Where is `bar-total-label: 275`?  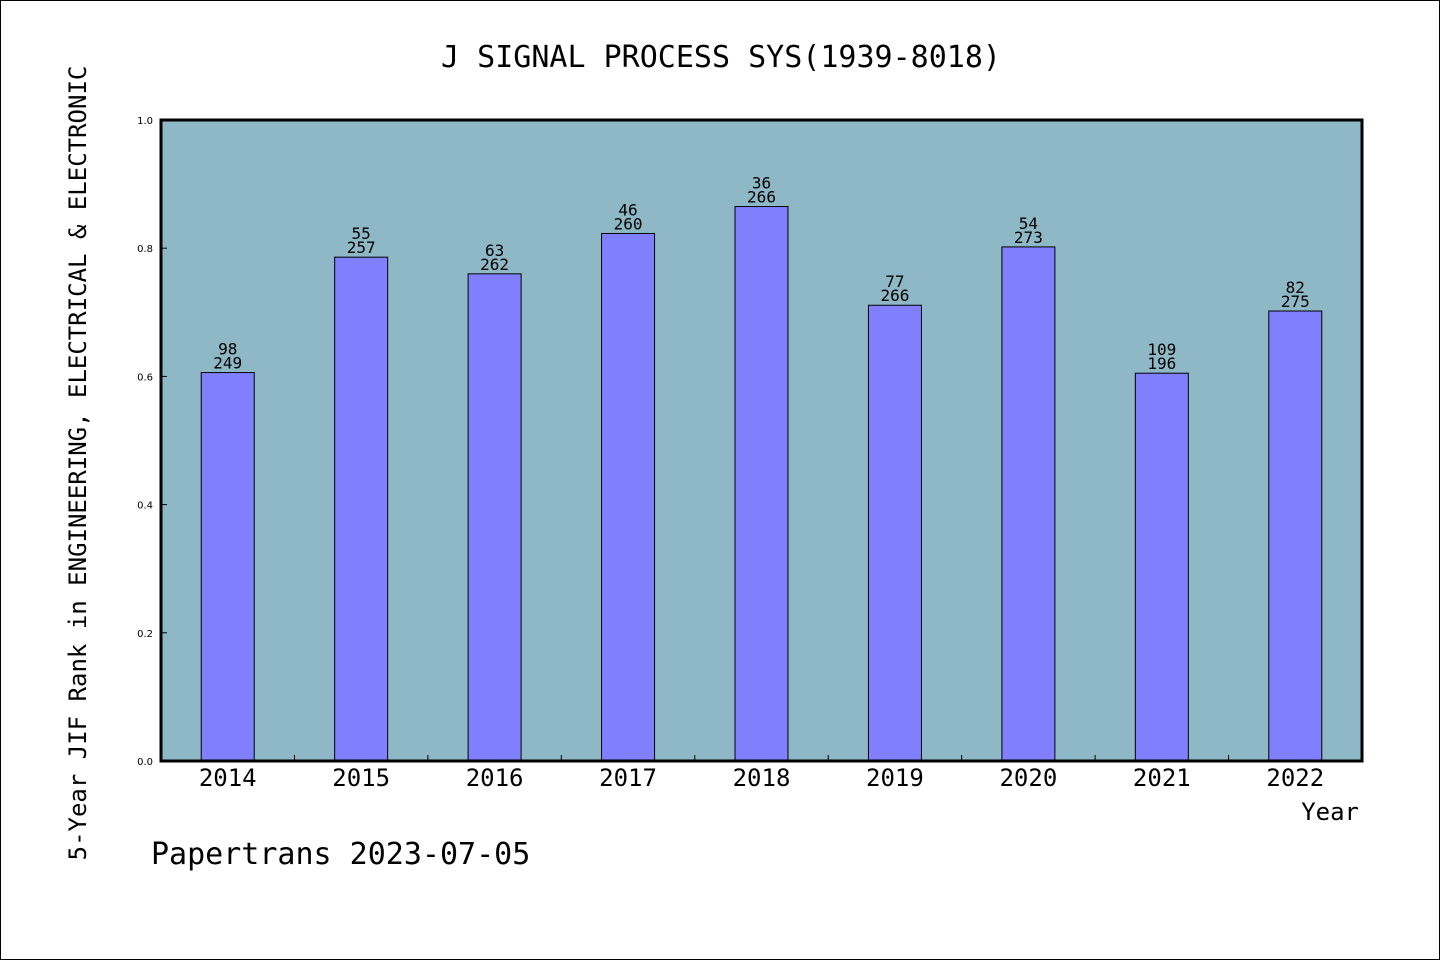
bar-total-label: 275 is located at coordinates (1295, 301).